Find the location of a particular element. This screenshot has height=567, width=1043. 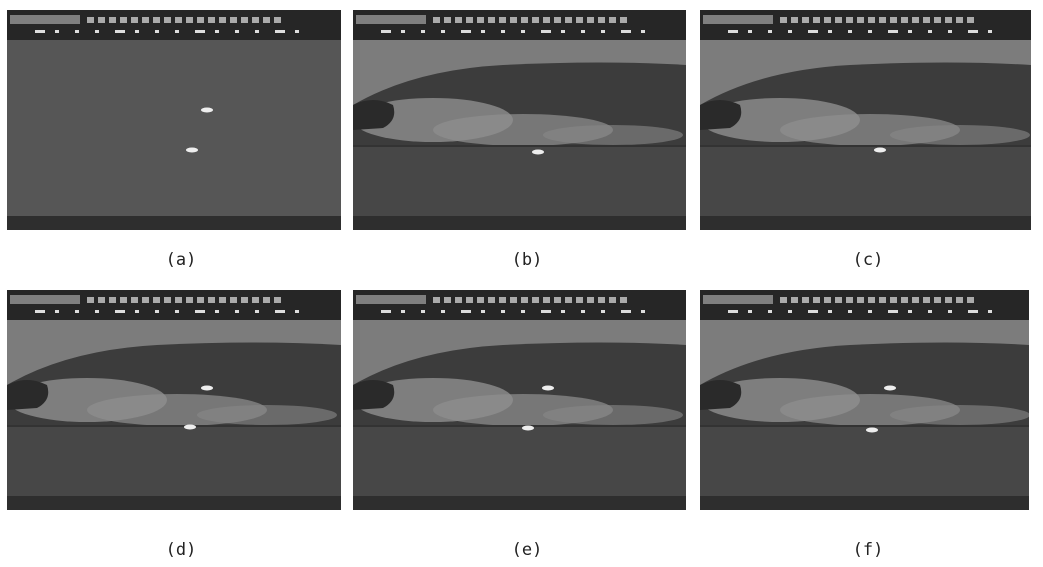

panel-caption: (d) is located at coordinates (181, 550).